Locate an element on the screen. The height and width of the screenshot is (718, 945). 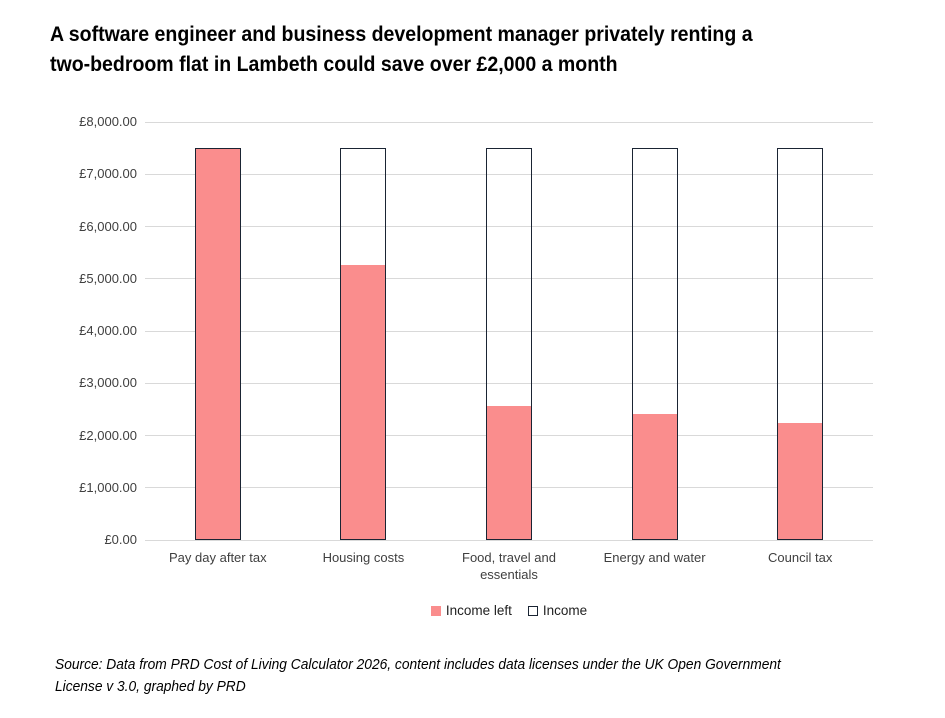
y-tick-label: £2,000.00 is located at coordinates (108, 435).